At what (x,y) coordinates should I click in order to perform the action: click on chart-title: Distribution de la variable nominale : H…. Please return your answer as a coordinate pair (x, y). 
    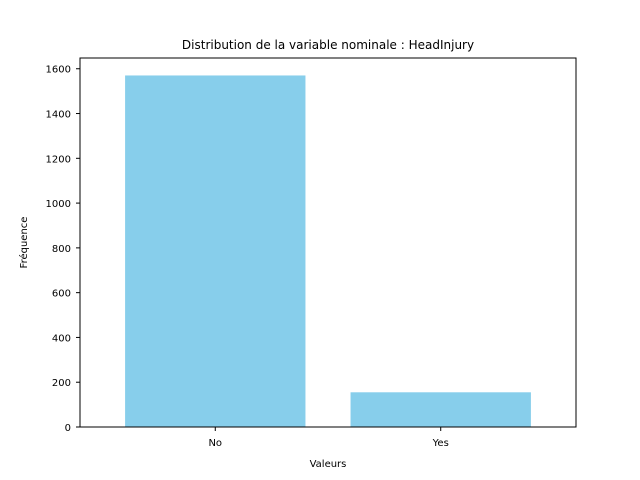
    Looking at the image, I should click on (328, 45).